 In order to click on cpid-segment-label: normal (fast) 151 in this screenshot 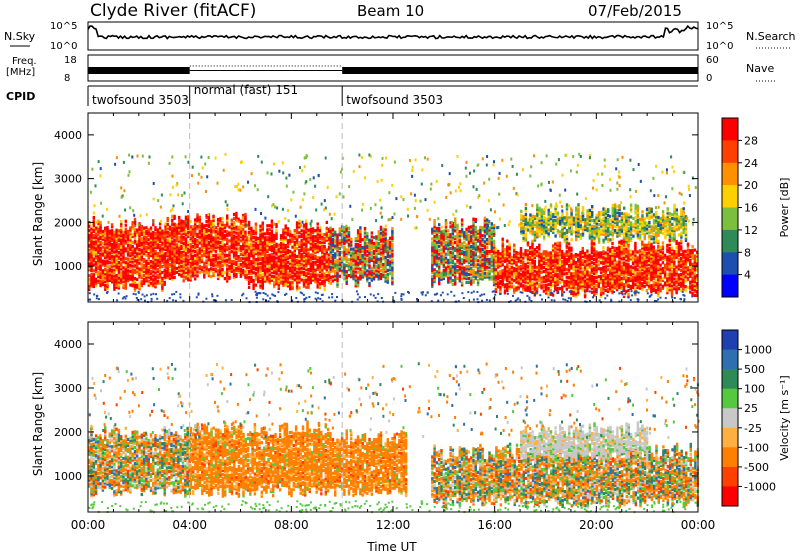, I will do `click(246, 90)`.